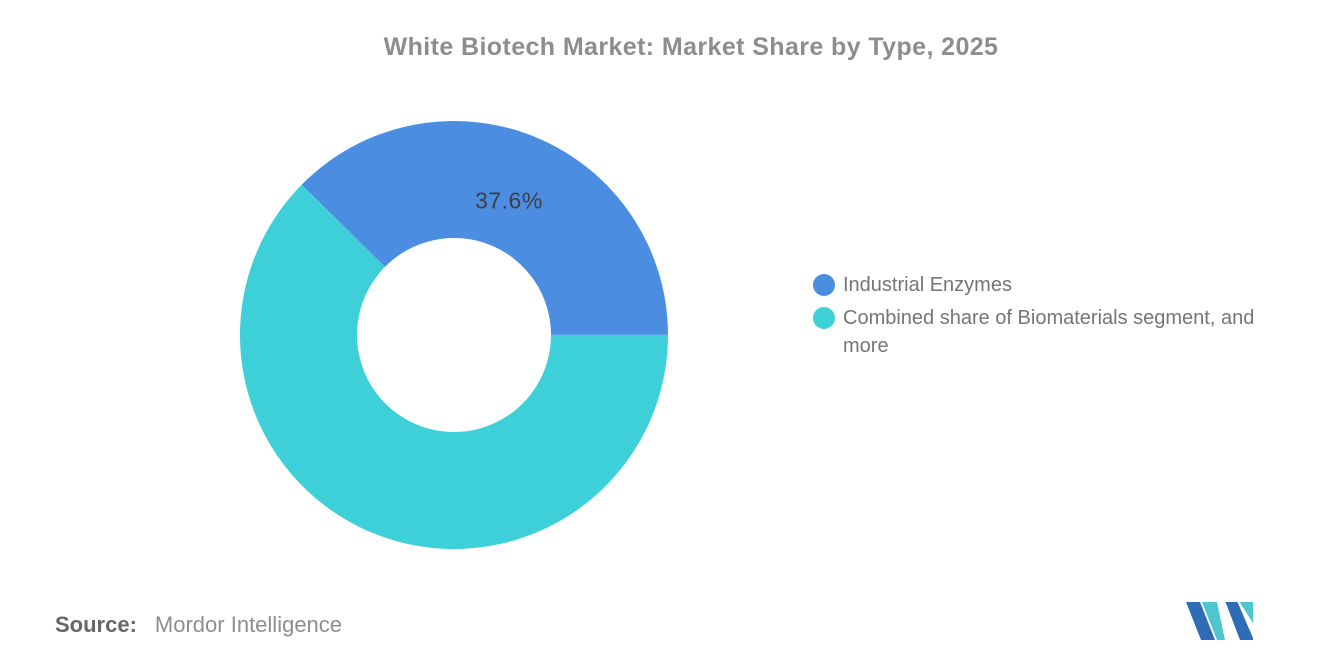  What do you see at coordinates (484, 228) in the screenshot?
I see `pie-slice-industrial-enzymes` at bounding box center [484, 228].